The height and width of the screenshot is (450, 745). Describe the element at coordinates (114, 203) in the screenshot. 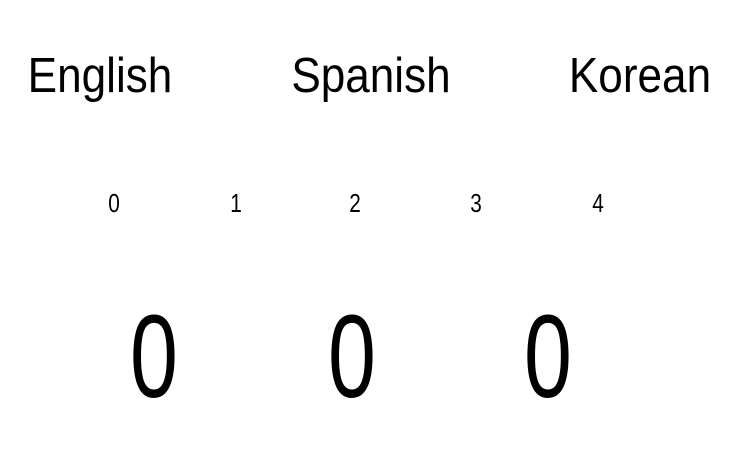

I see `number-button-0: 0` at that location.